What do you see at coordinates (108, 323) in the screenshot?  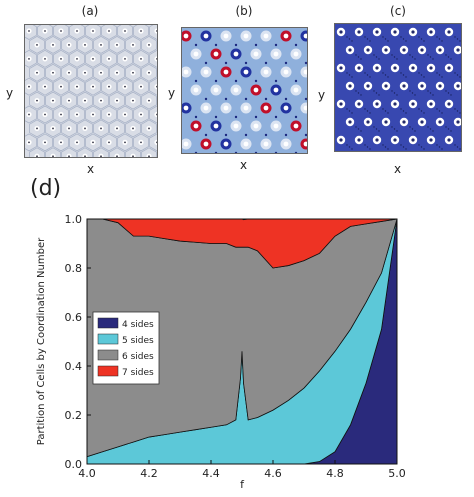 I see `legend-swatch` at bounding box center [108, 323].